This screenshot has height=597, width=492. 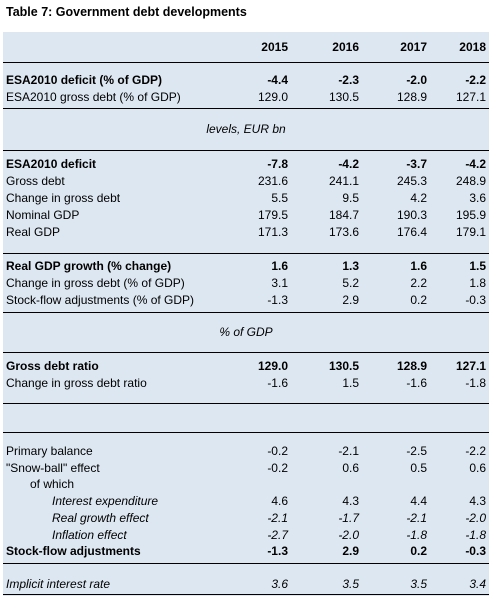 I want to click on cell: -1.7, so click(x=348, y=518).